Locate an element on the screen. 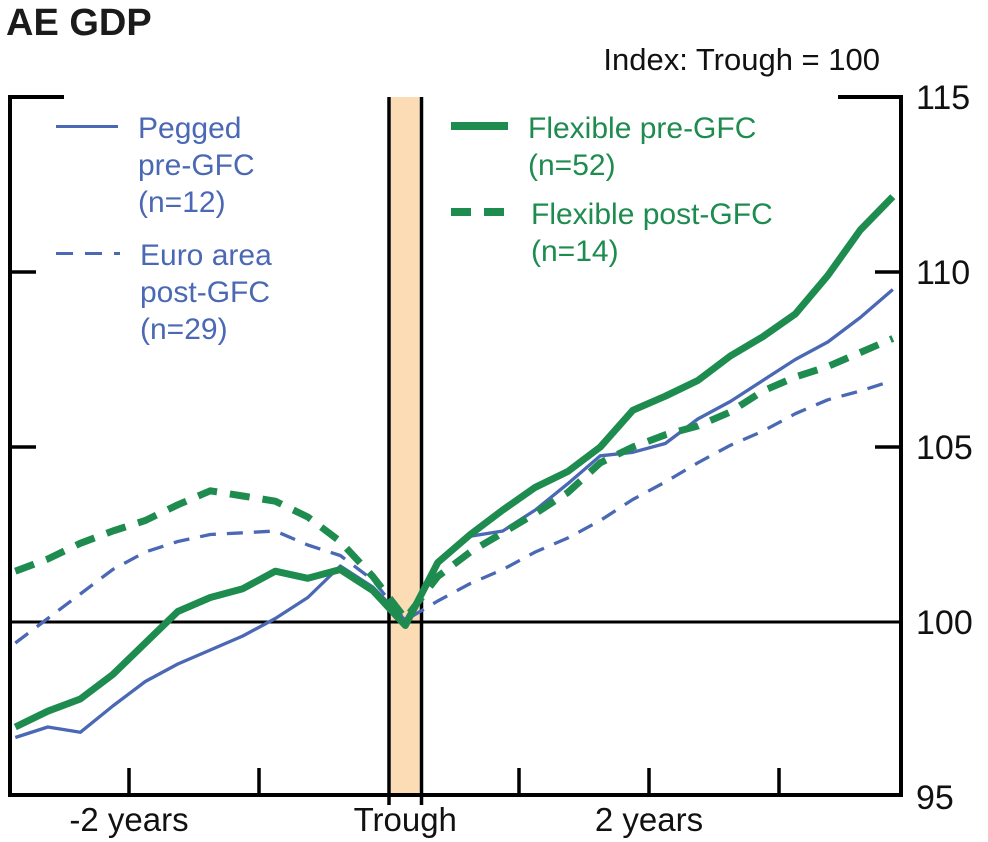  y-axis-label: 100 is located at coordinates (944, 623).